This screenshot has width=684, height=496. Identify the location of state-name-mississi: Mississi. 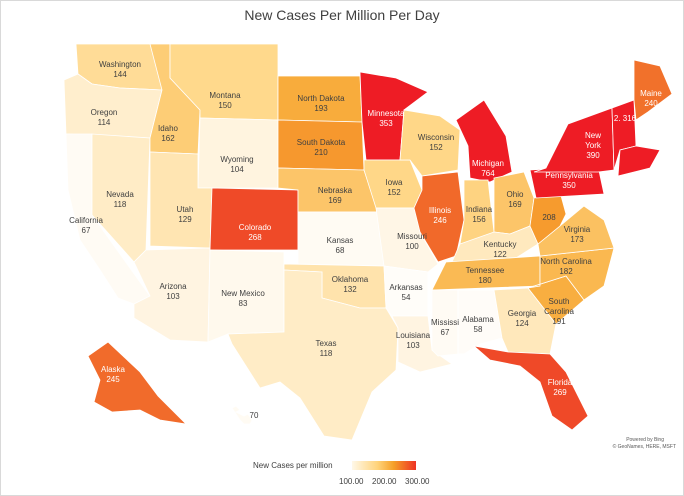
(445, 322).